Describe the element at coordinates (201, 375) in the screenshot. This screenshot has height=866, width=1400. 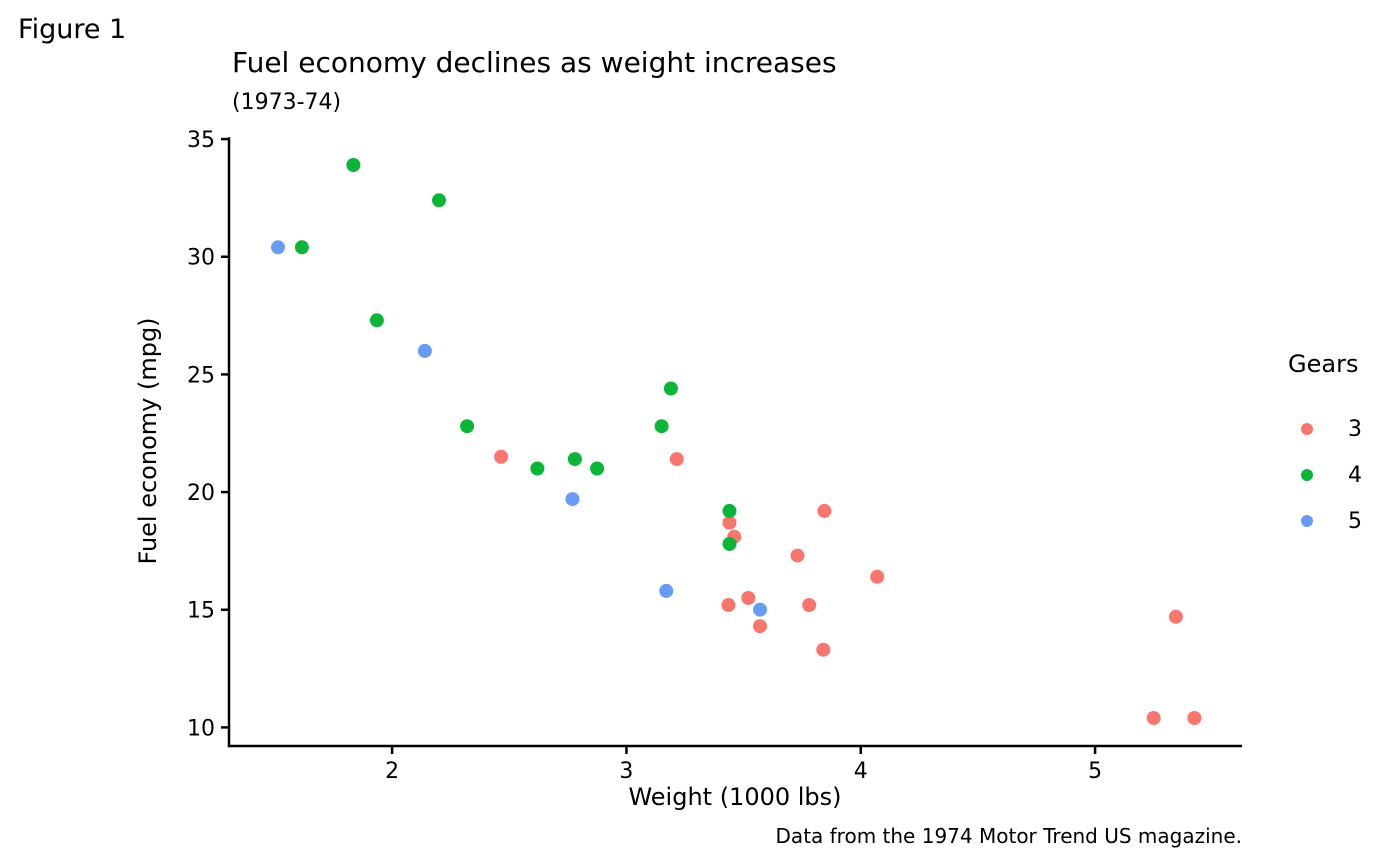
I see `y-tick-label: 25` at that location.